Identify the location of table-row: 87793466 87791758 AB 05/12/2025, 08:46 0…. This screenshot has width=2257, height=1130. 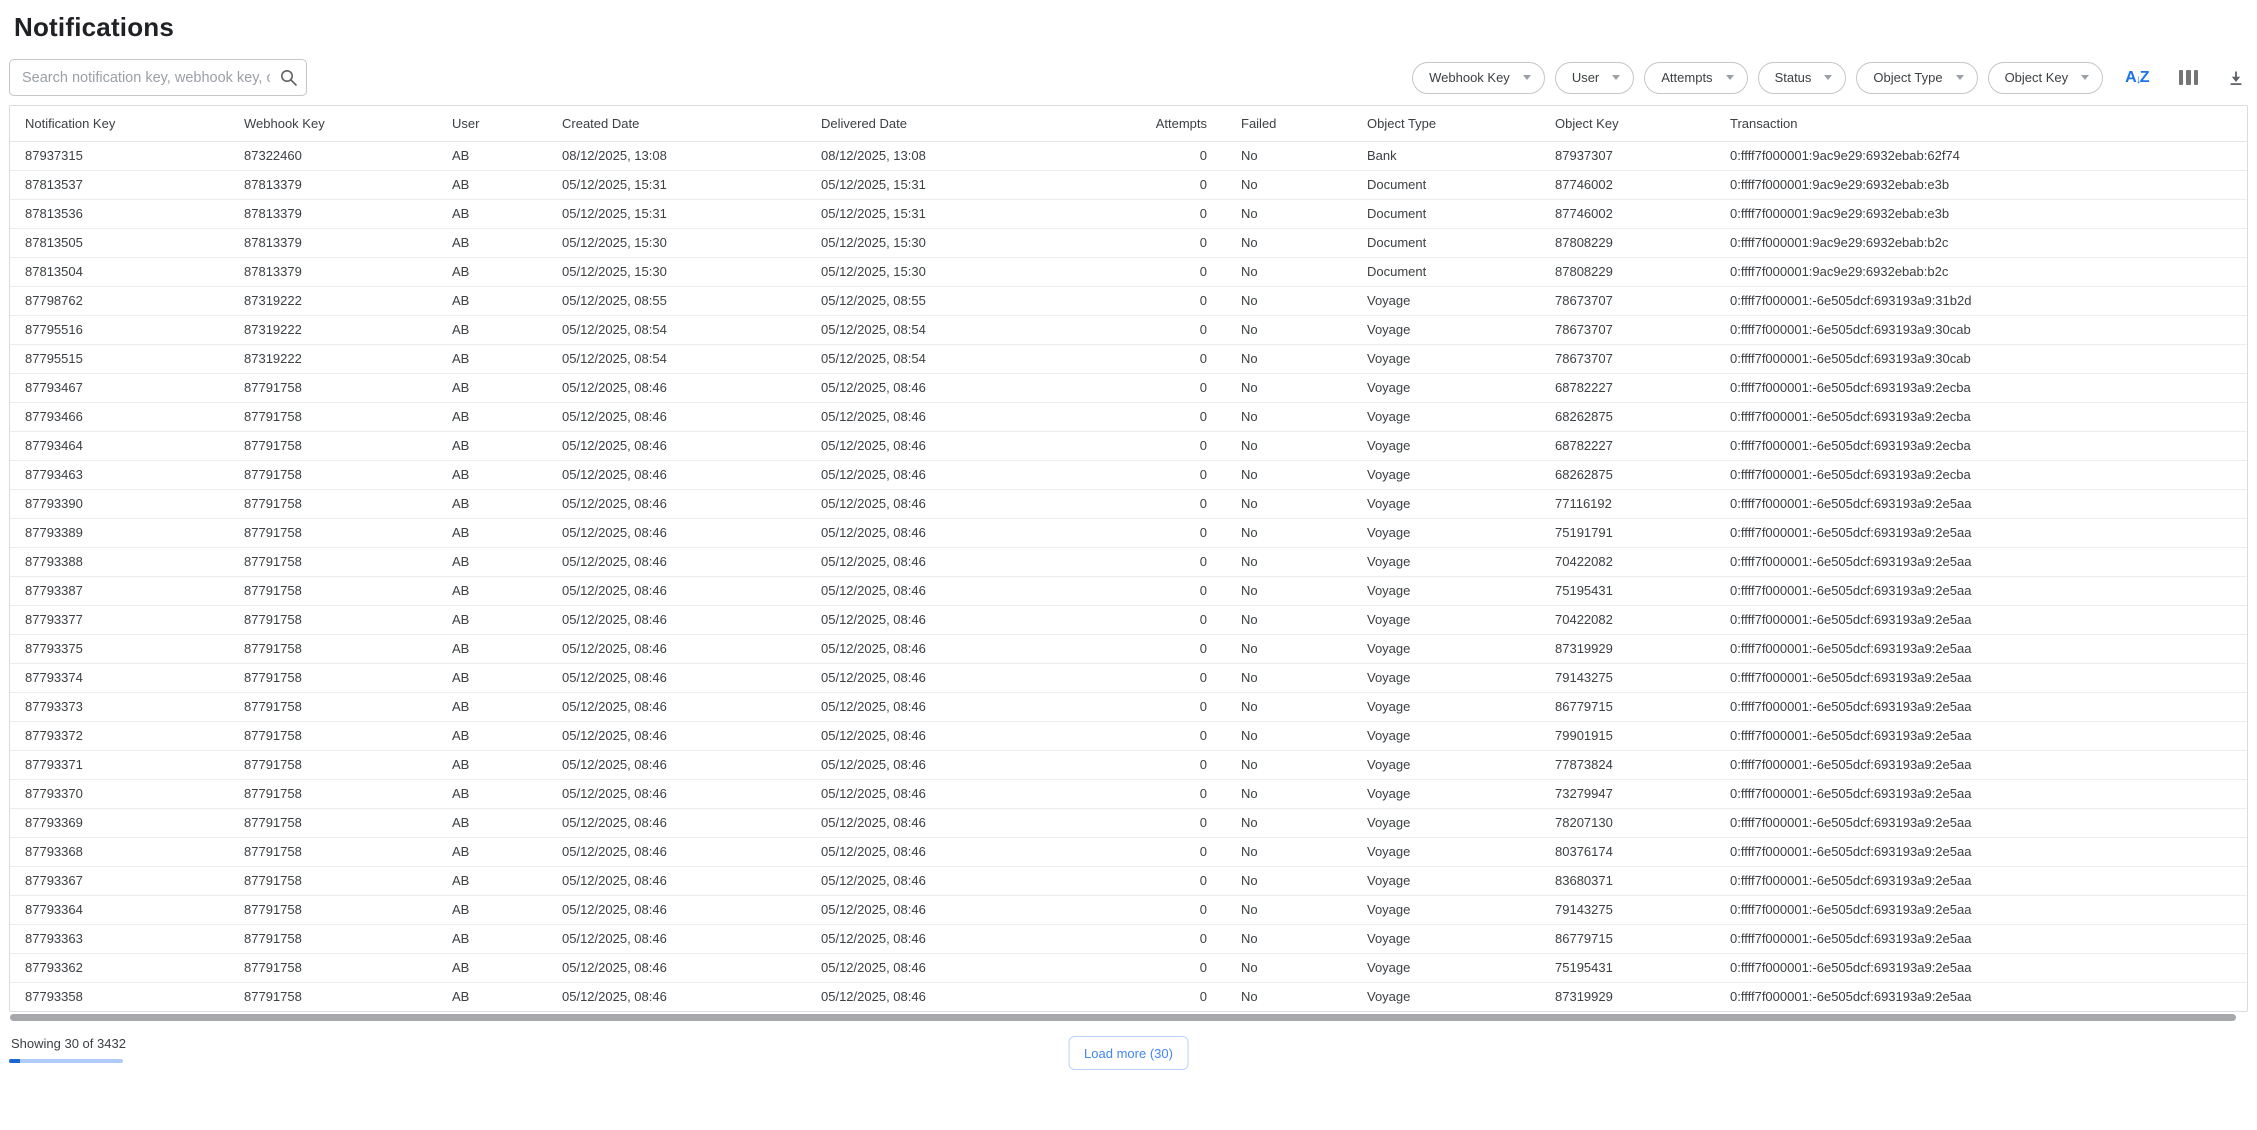
(1128, 417).